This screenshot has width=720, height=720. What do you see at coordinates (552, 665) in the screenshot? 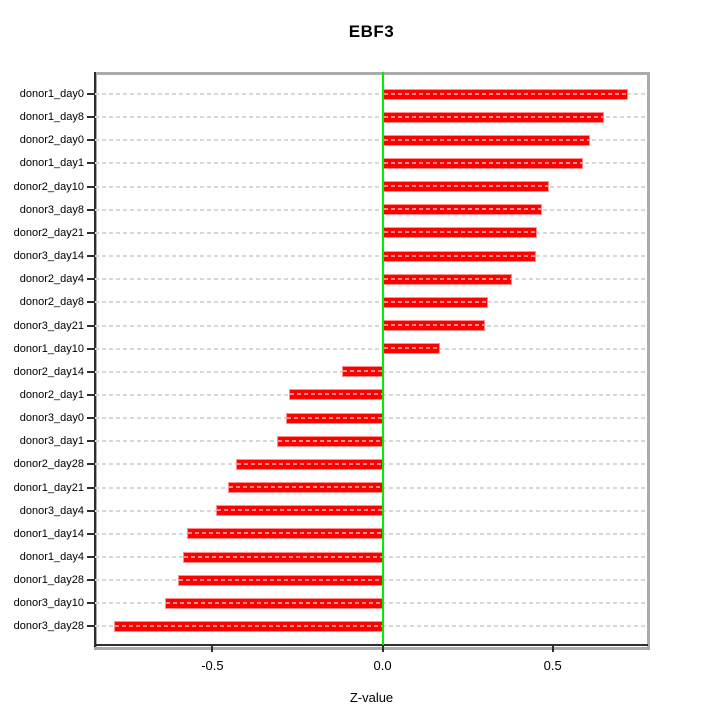
I see `x-tick-label: 0.5` at bounding box center [552, 665].